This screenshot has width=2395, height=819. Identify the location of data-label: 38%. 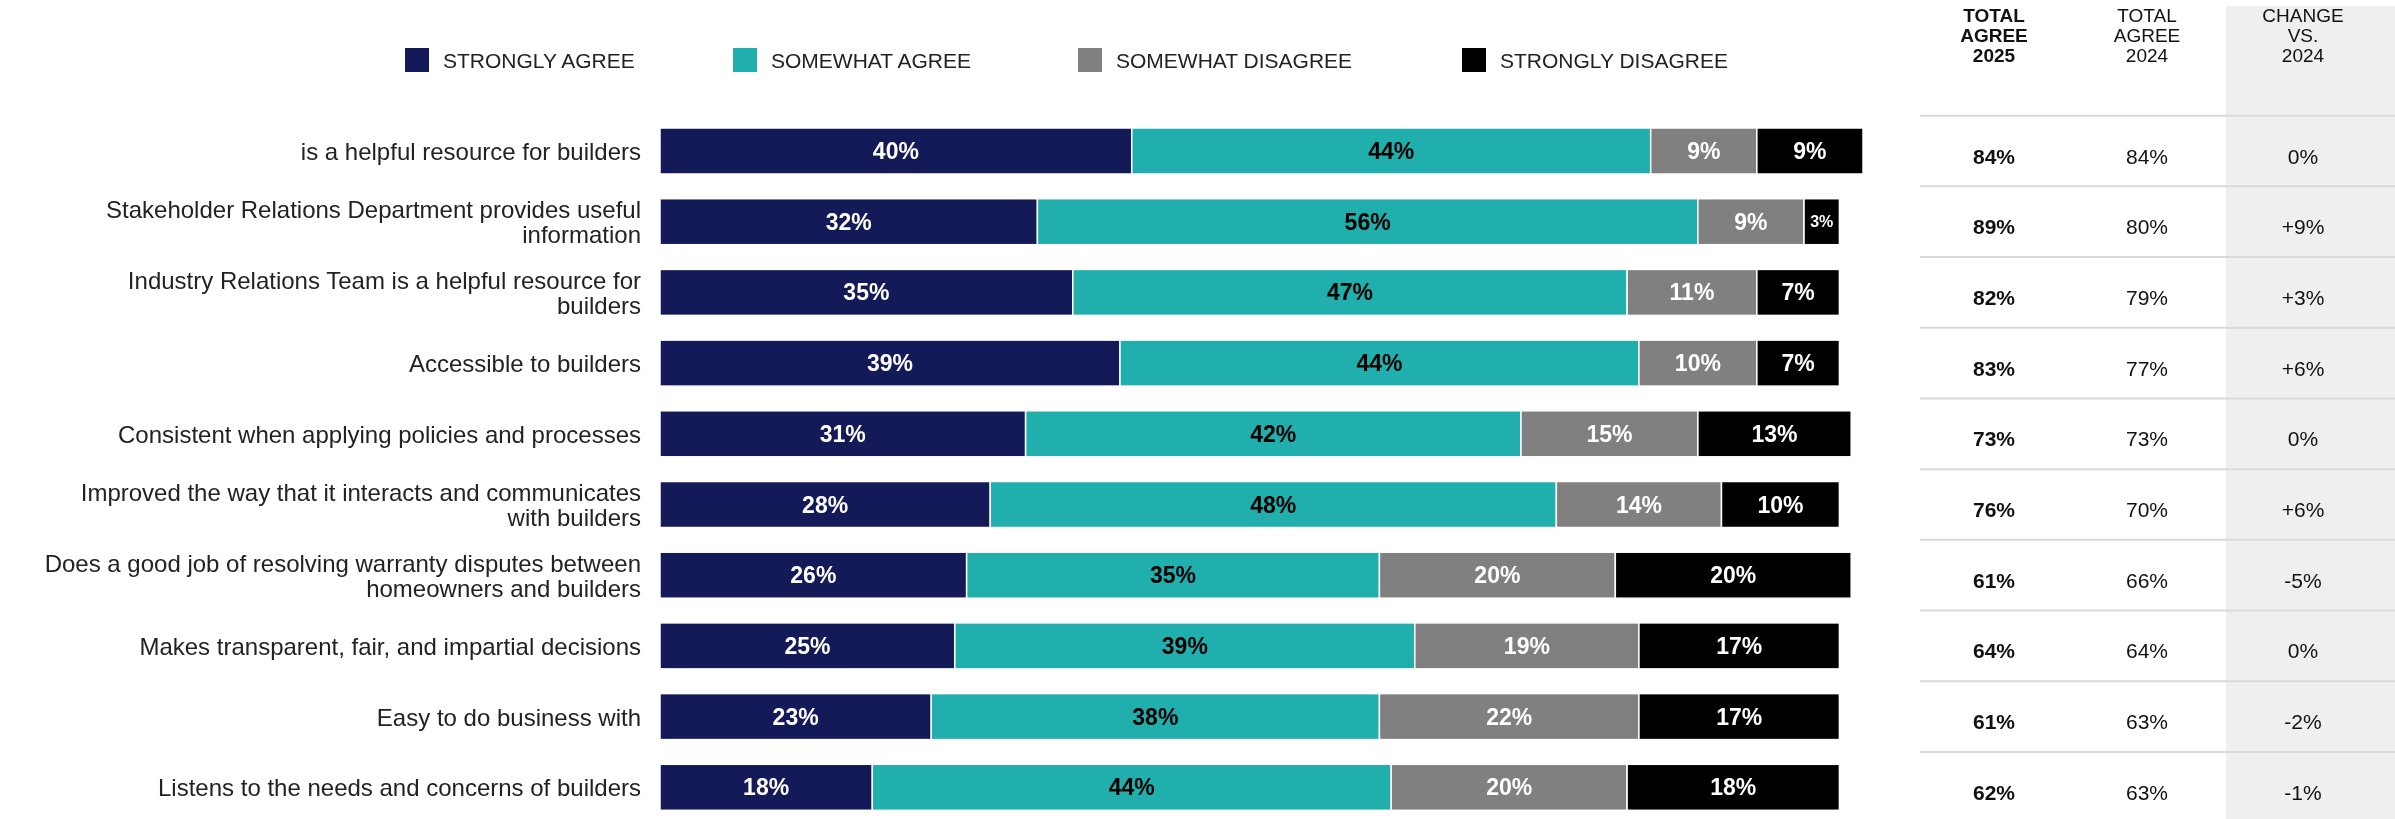
(1155, 716).